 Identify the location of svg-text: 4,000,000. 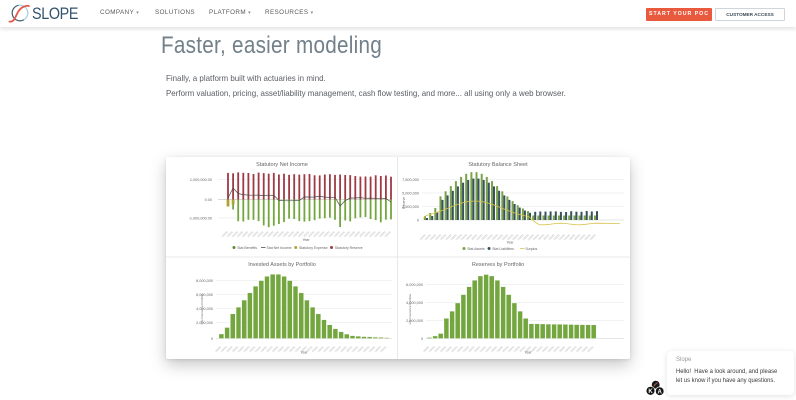
(414, 303).